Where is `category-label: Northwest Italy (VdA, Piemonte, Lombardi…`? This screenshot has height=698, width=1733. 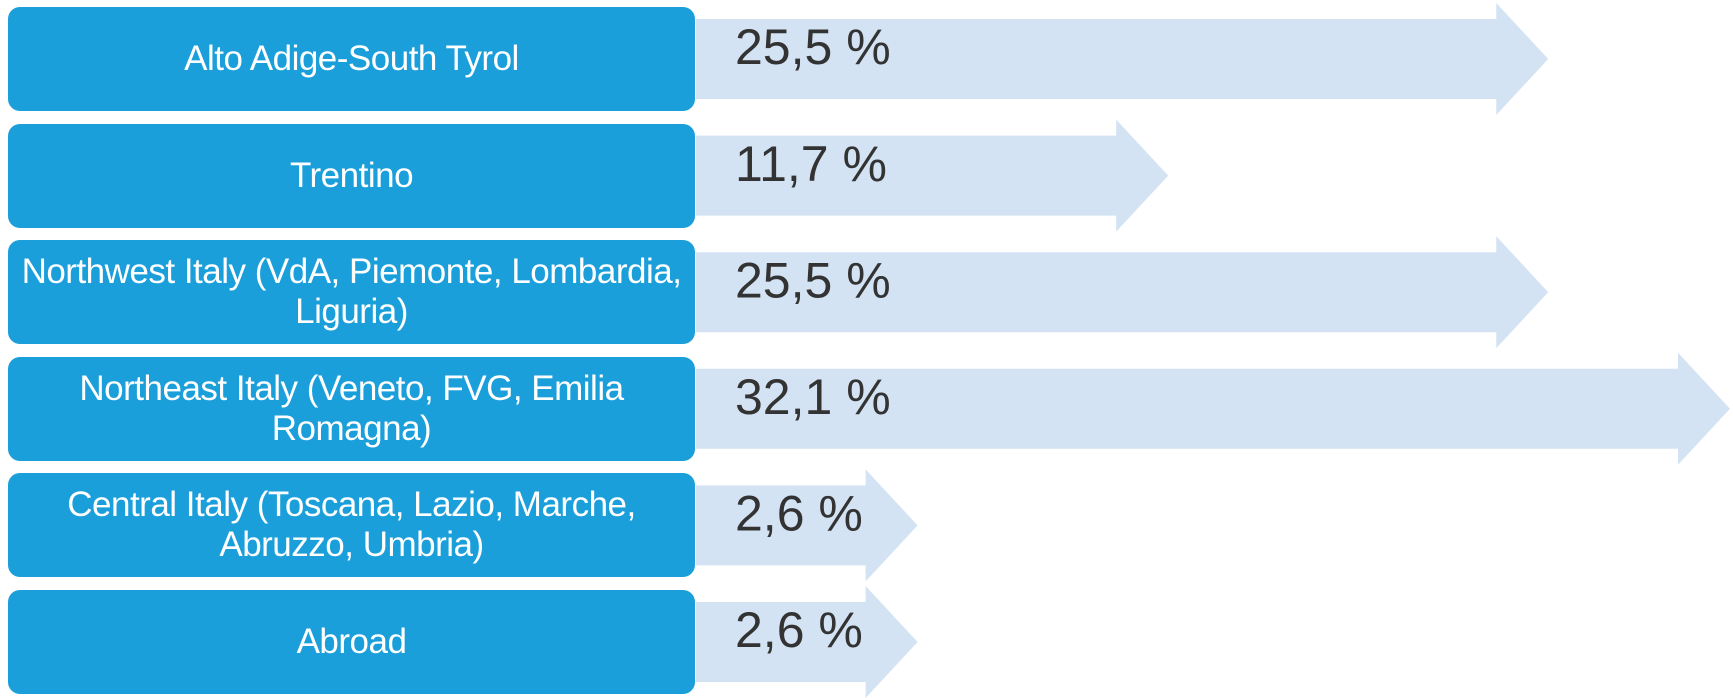 category-label: Northwest Italy (VdA, Piemonte, Lombardi… is located at coordinates (351, 292).